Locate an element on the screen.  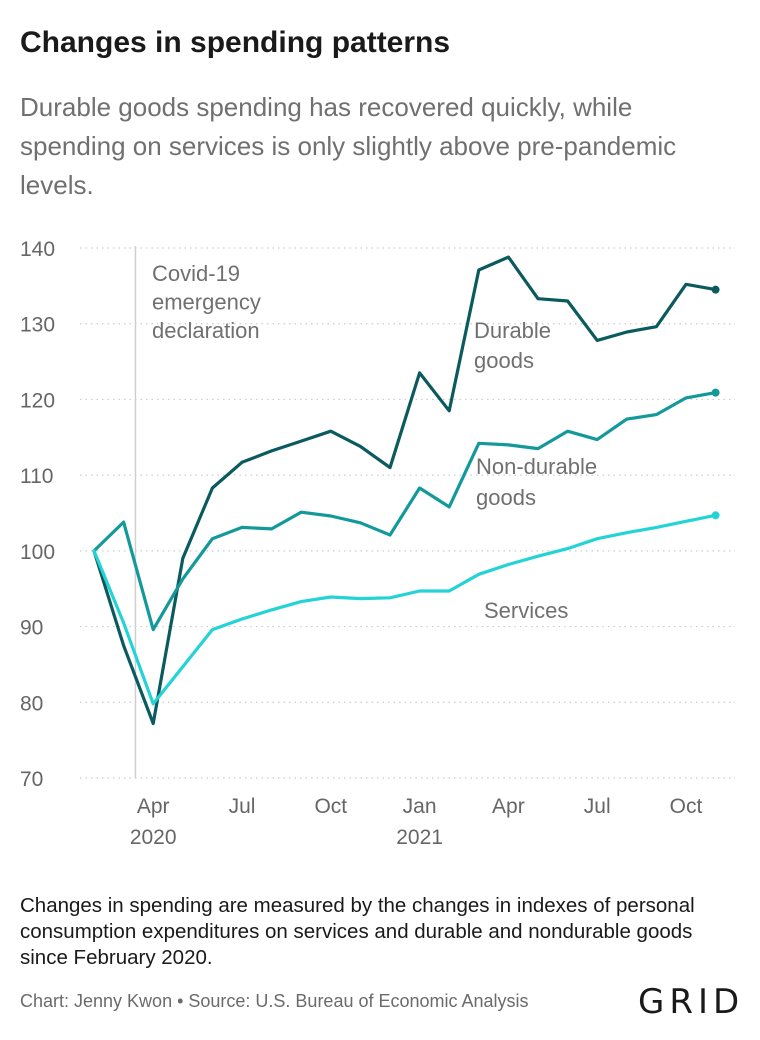
x-tick-year-2021: 2021 is located at coordinates (419, 837).